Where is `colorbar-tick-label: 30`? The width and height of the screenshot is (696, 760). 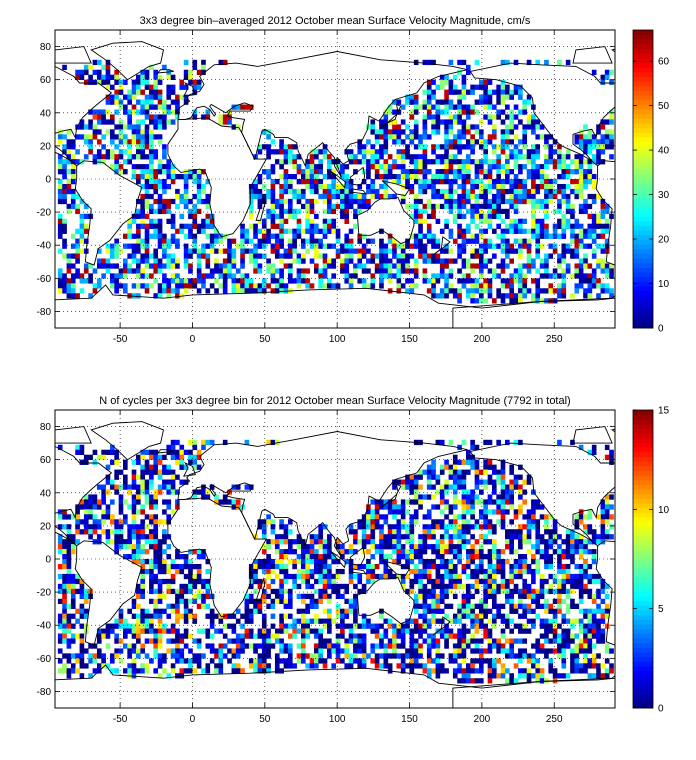 colorbar-tick-label: 30 is located at coordinates (664, 195).